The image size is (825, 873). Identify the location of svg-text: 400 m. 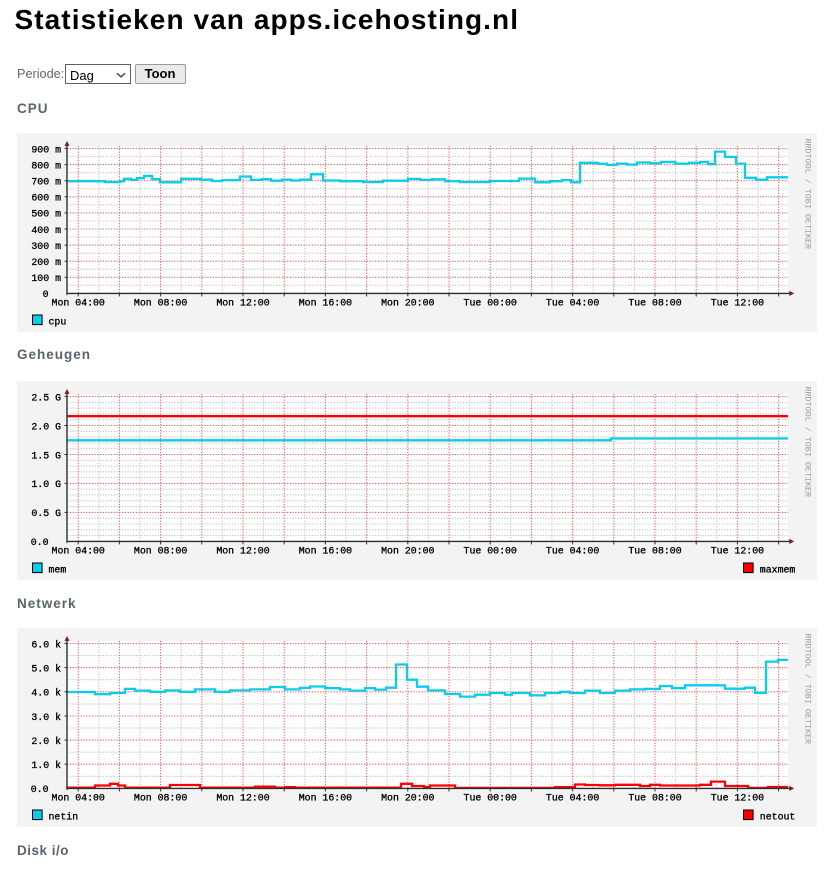
(46, 230).